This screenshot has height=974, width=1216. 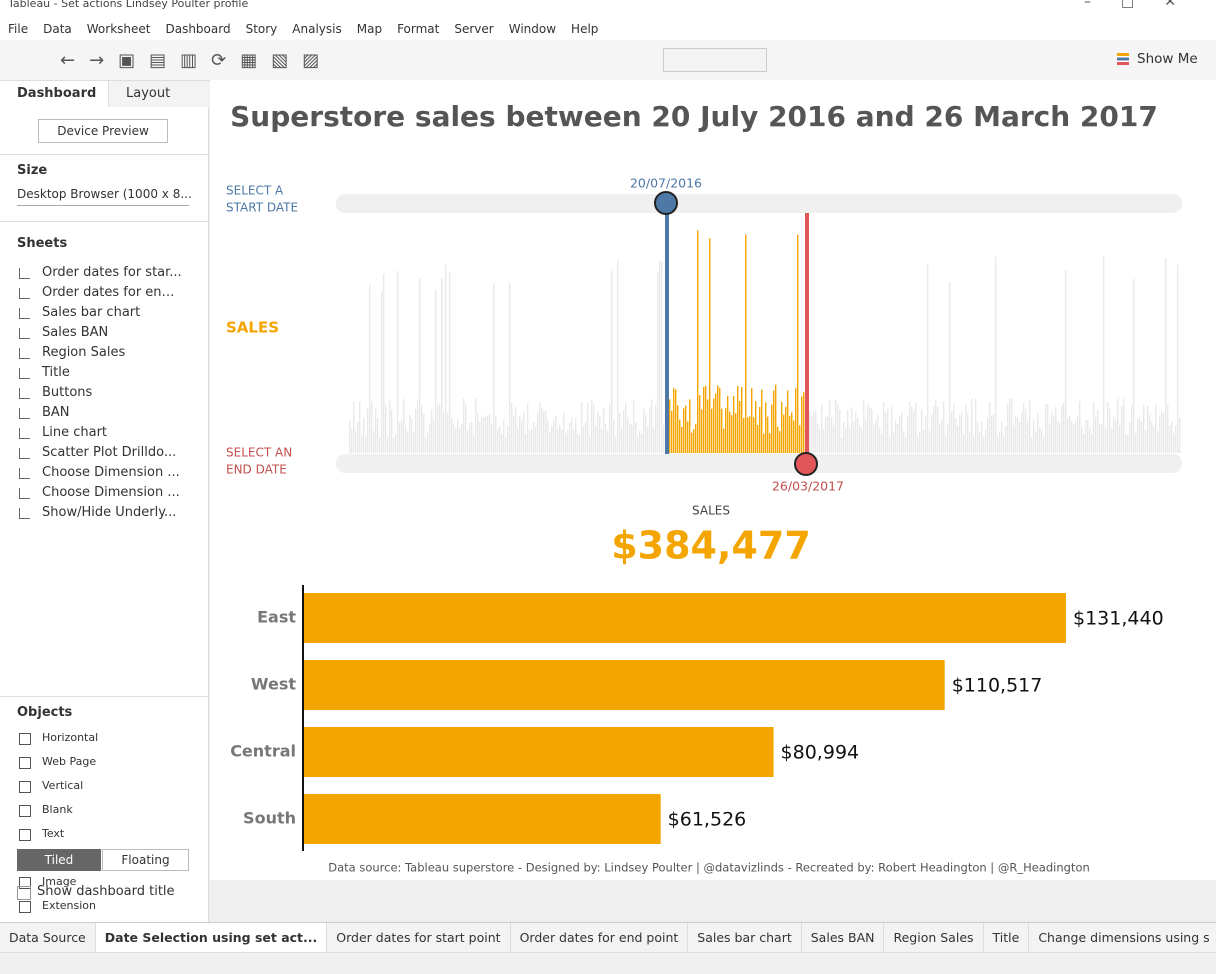 What do you see at coordinates (261, 29) in the screenshot?
I see `menu-item: Story` at bounding box center [261, 29].